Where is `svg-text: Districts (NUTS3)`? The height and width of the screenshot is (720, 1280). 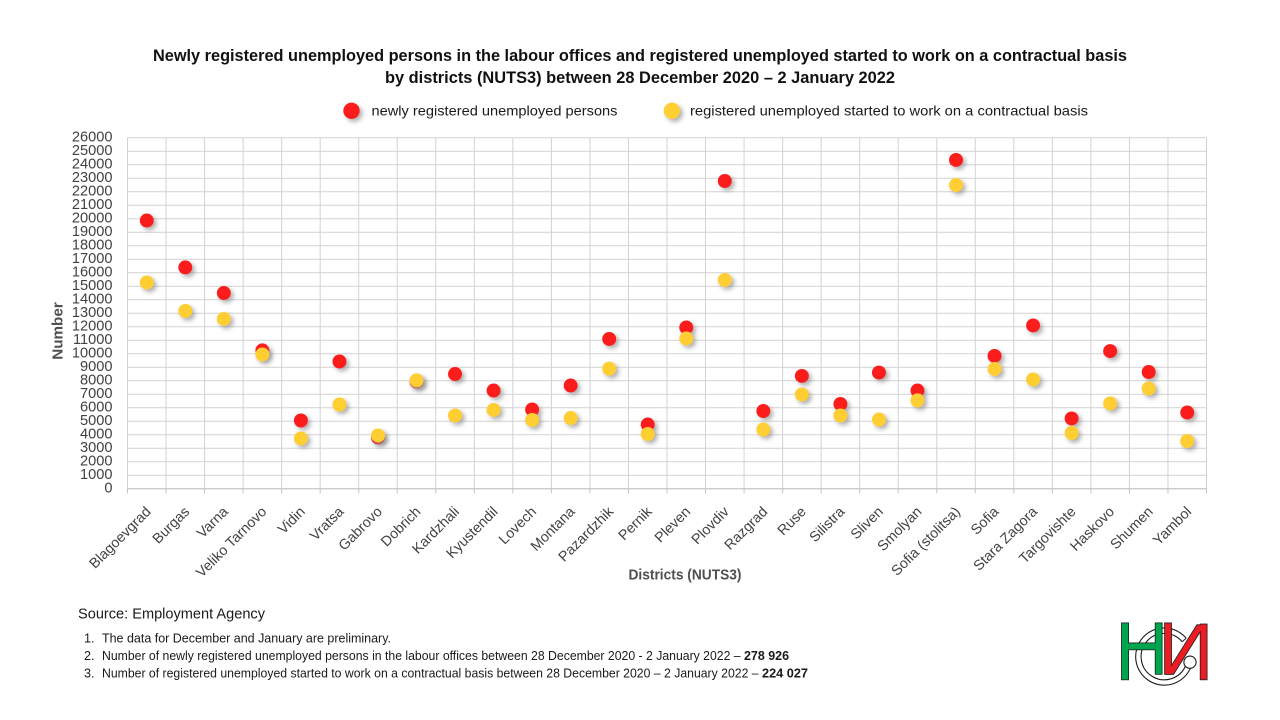
svg-text: Districts (NUTS3) is located at coordinates (685, 575).